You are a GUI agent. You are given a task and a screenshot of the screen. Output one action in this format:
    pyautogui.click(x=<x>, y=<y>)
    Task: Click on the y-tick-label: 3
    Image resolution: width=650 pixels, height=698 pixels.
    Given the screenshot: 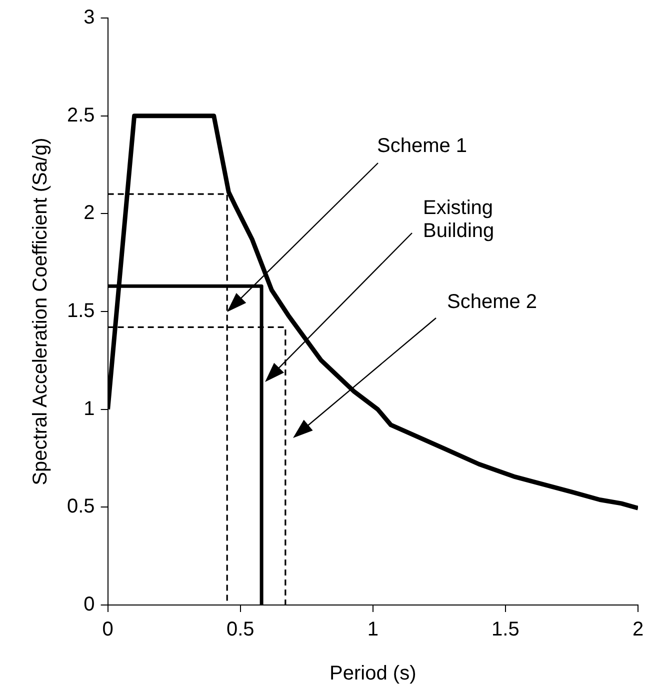 What is the action you would take?
    pyautogui.click(x=89, y=17)
    